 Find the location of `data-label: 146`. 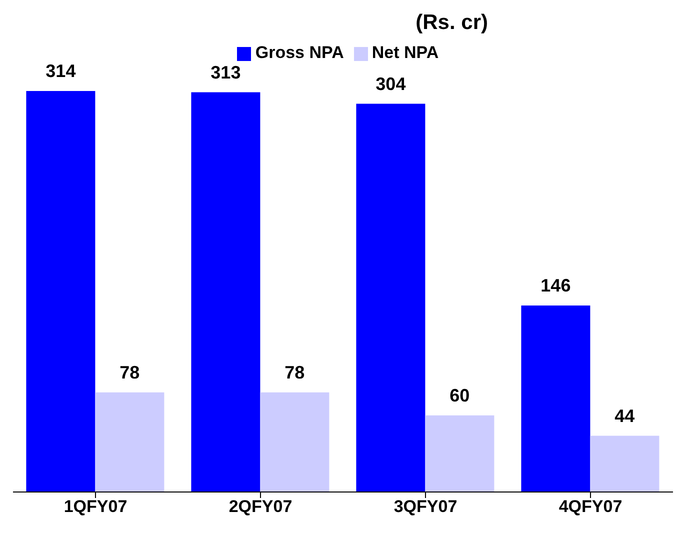

data-label: 146 is located at coordinates (555, 286).